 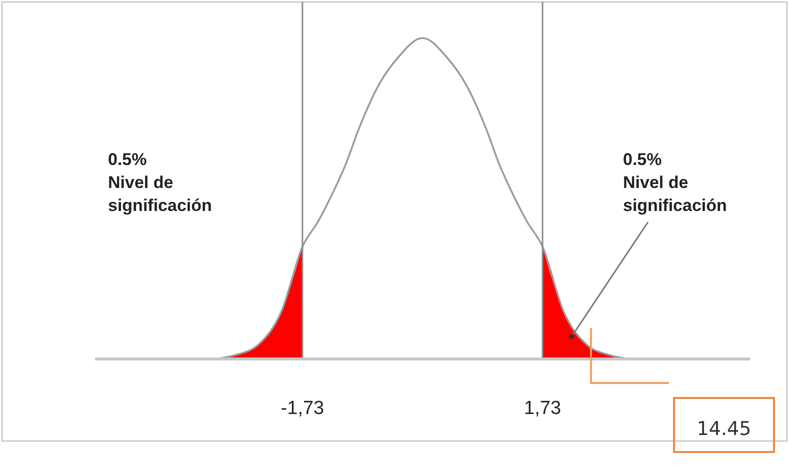 I want to click on x-tick-label: -1,73, so click(x=302, y=408).